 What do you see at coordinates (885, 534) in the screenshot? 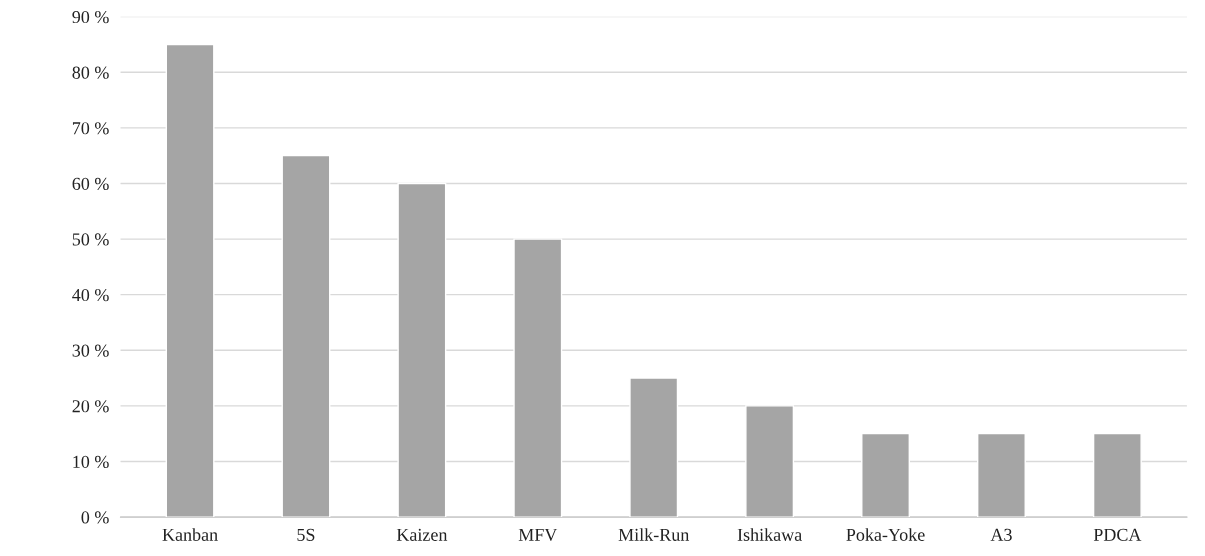
I see `x-tick-label: Poka-Yoke` at bounding box center [885, 534].